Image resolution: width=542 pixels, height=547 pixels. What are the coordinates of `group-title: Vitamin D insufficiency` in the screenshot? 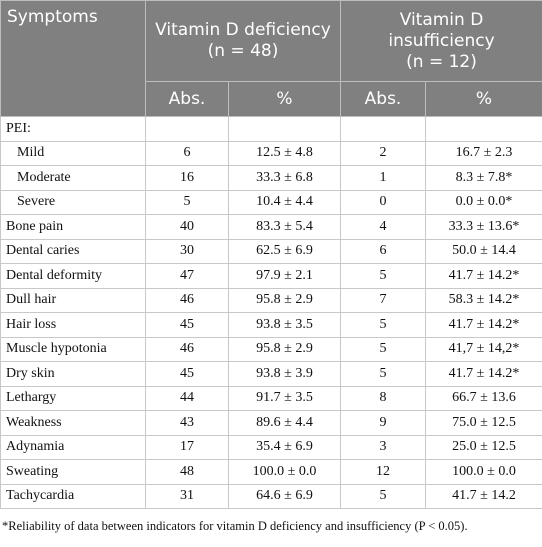 It's located at (441, 30).